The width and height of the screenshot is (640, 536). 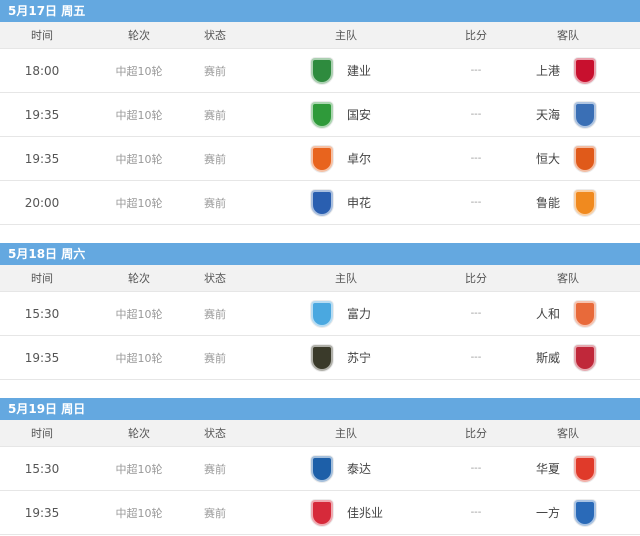 I want to click on match-time: 20:00, so click(x=42, y=202).